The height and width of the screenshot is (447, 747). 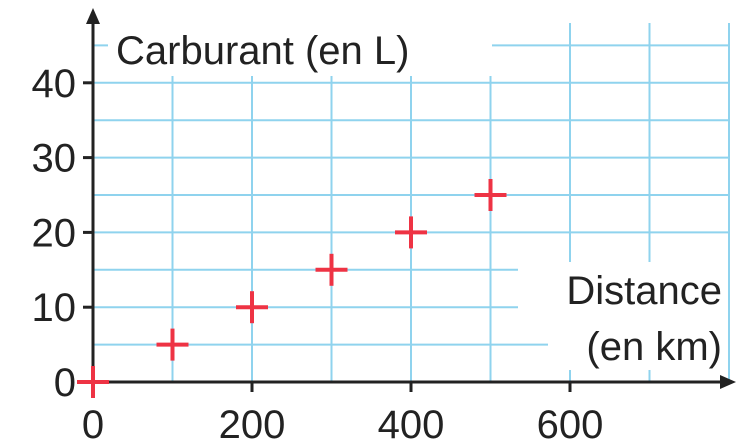 What do you see at coordinates (54, 159) in the screenshot?
I see `y-tick-label: 30` at bounding box center [54, 159].